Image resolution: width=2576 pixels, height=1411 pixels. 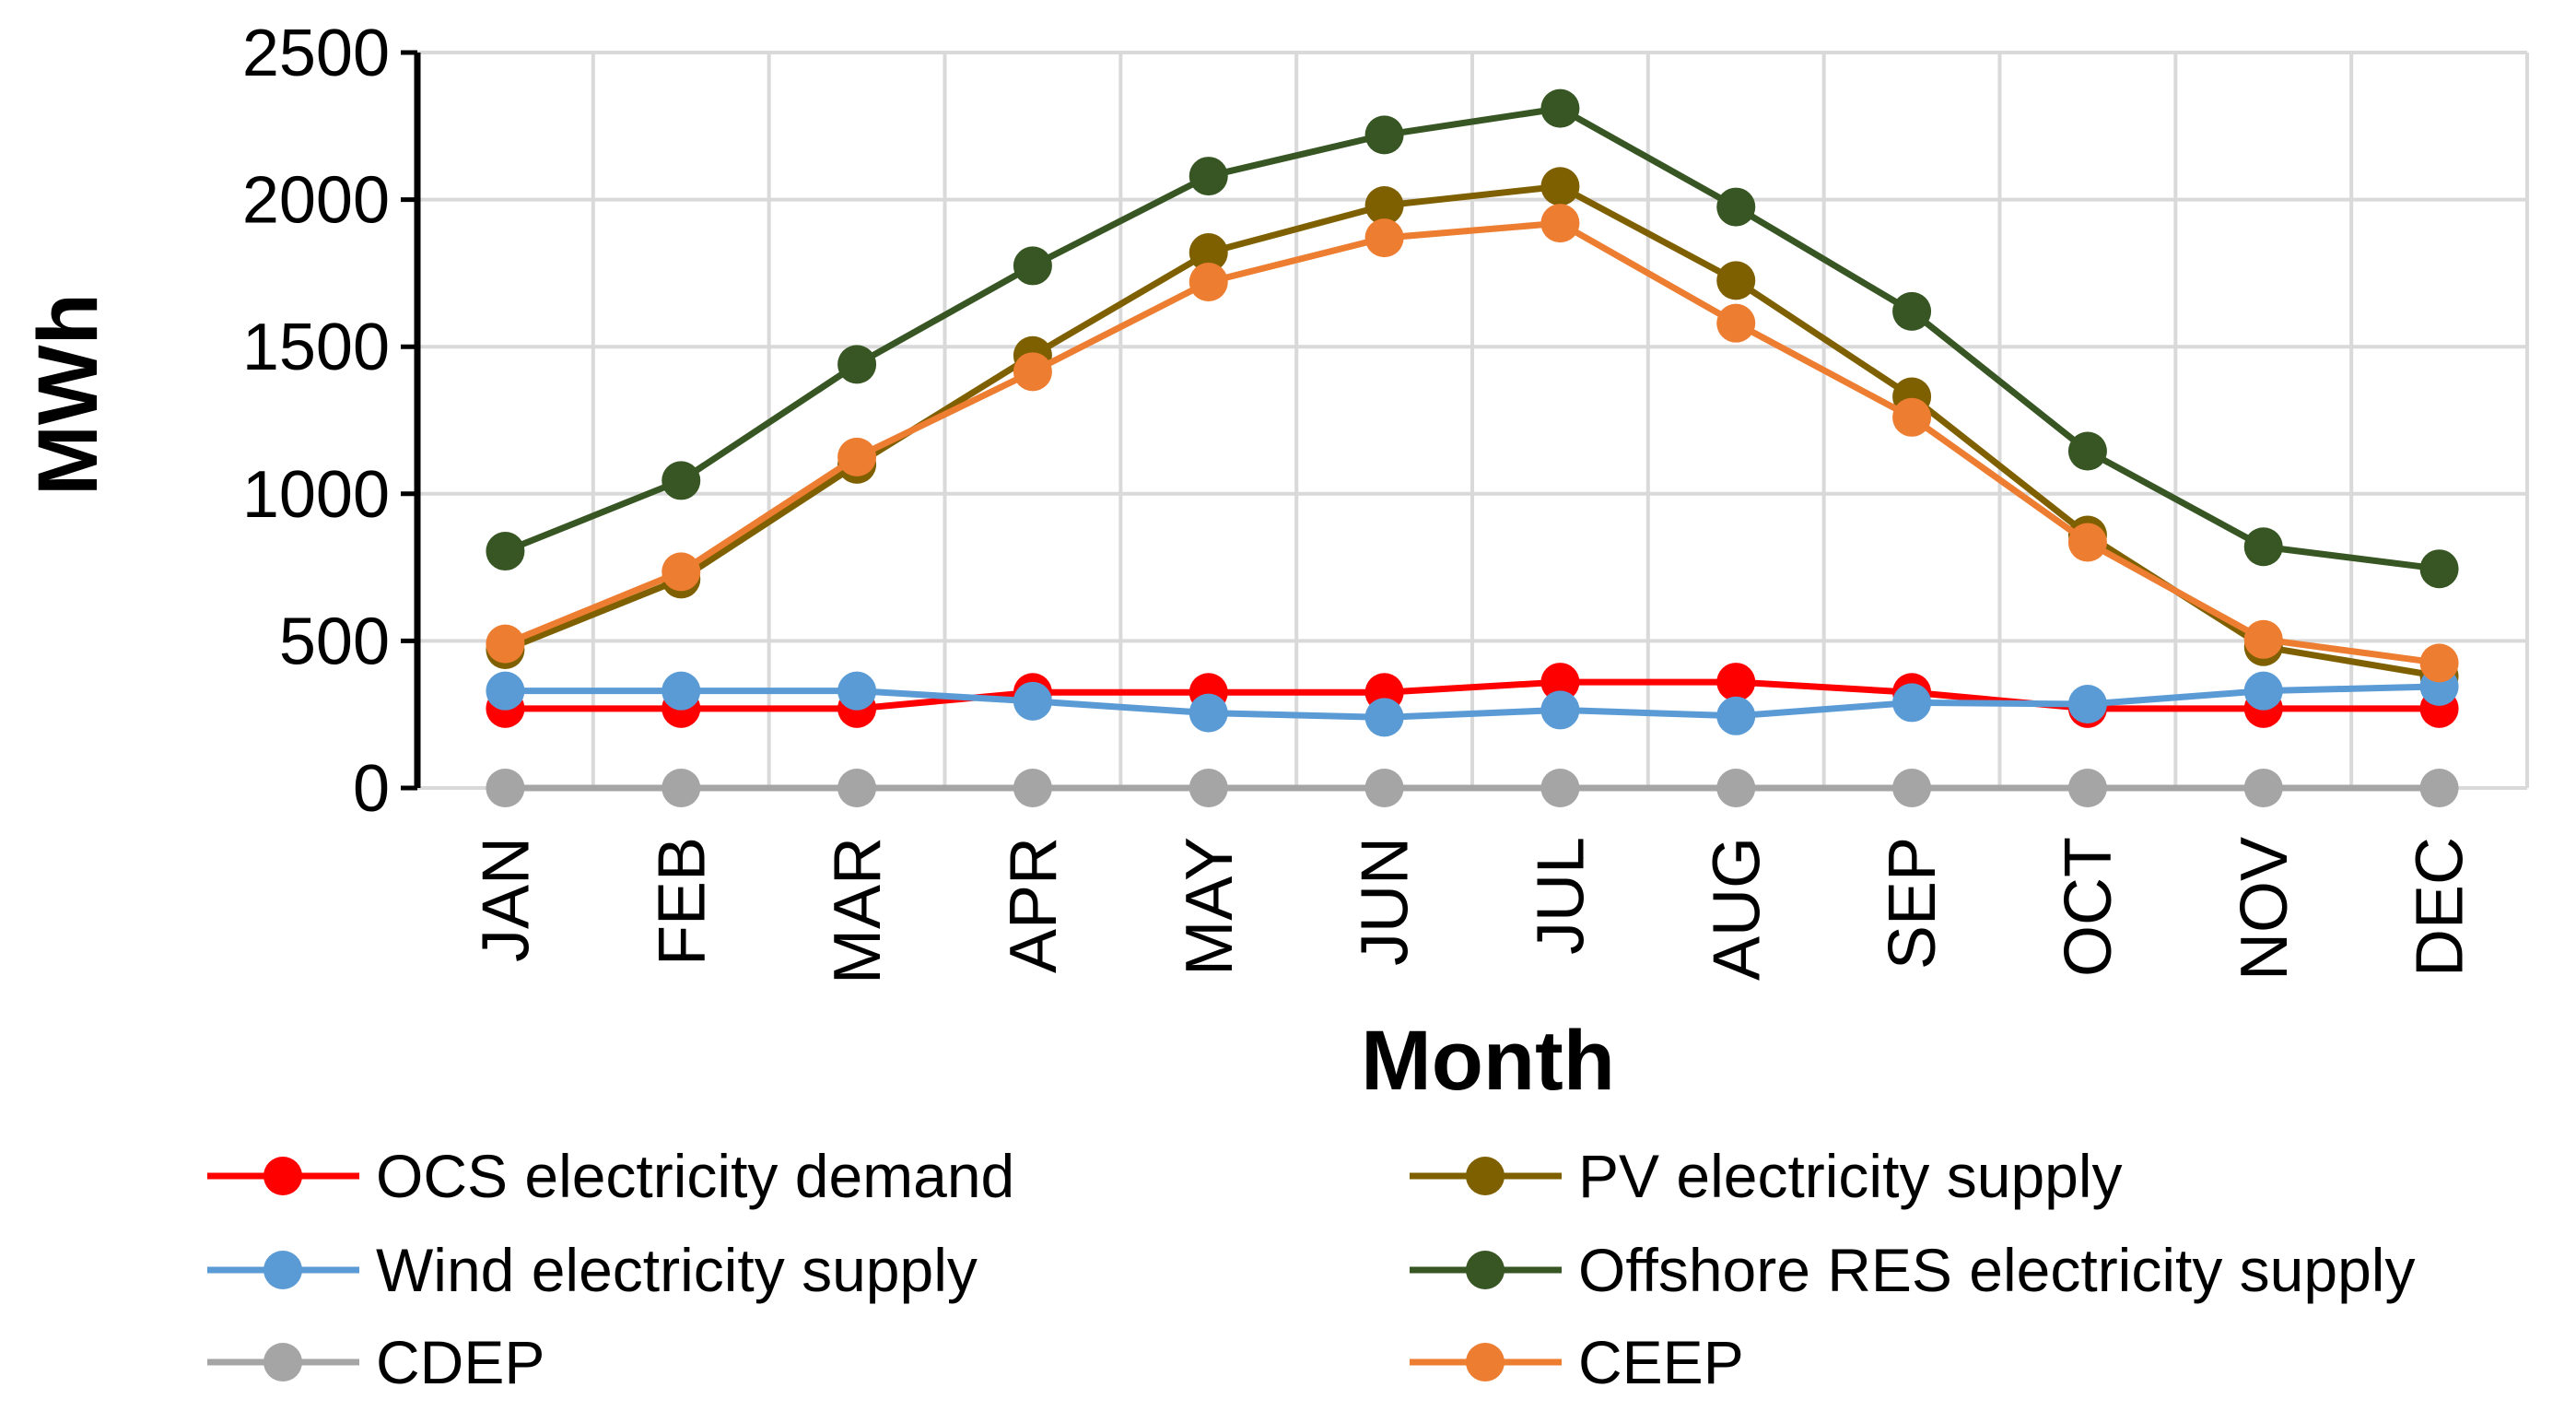 What do you see at coordinates (316, 421) in the screenshot?
I see `y-axis-tick-labels: 0 500 1000 1500 2000 2500` at bounding box center [316, 421].